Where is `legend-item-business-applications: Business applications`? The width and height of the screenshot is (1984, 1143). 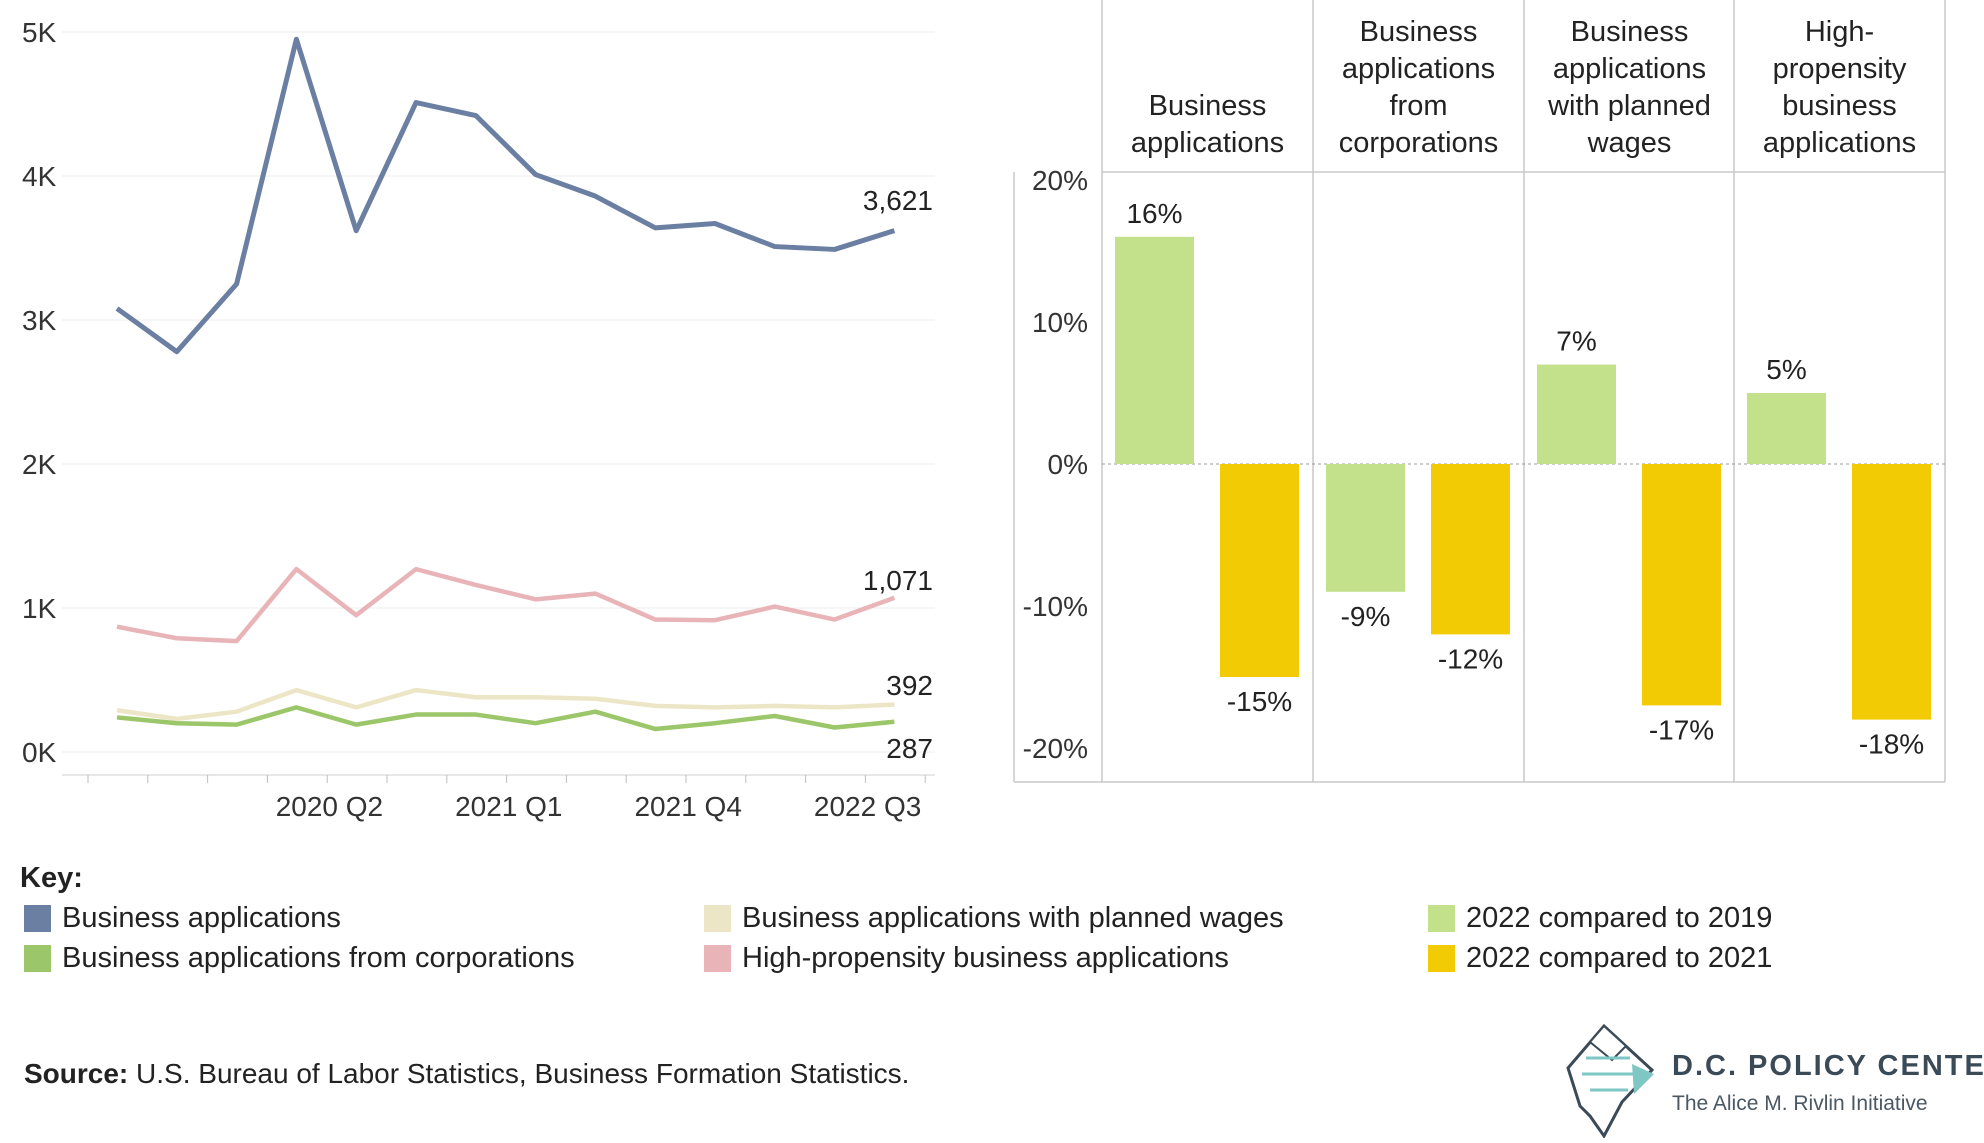 legend-item-business-applications: Business applications is located at coordinates (182, 918).